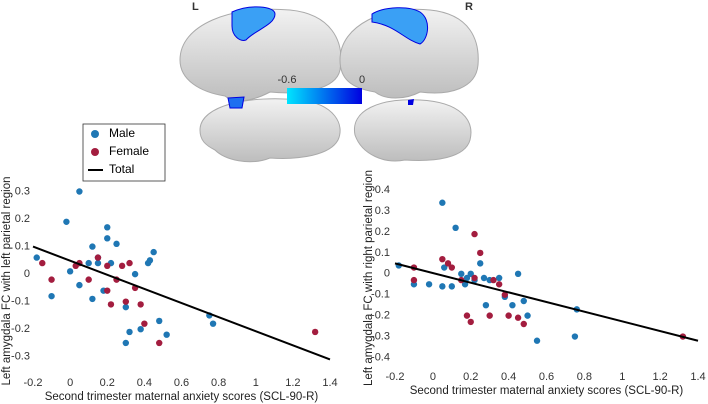 This screenshot has width=708, height=404. What do you see at coordinates (382, 190) in the screenshot?
I see `y-tick-label: 0.4` at bounding box center [382, 190].